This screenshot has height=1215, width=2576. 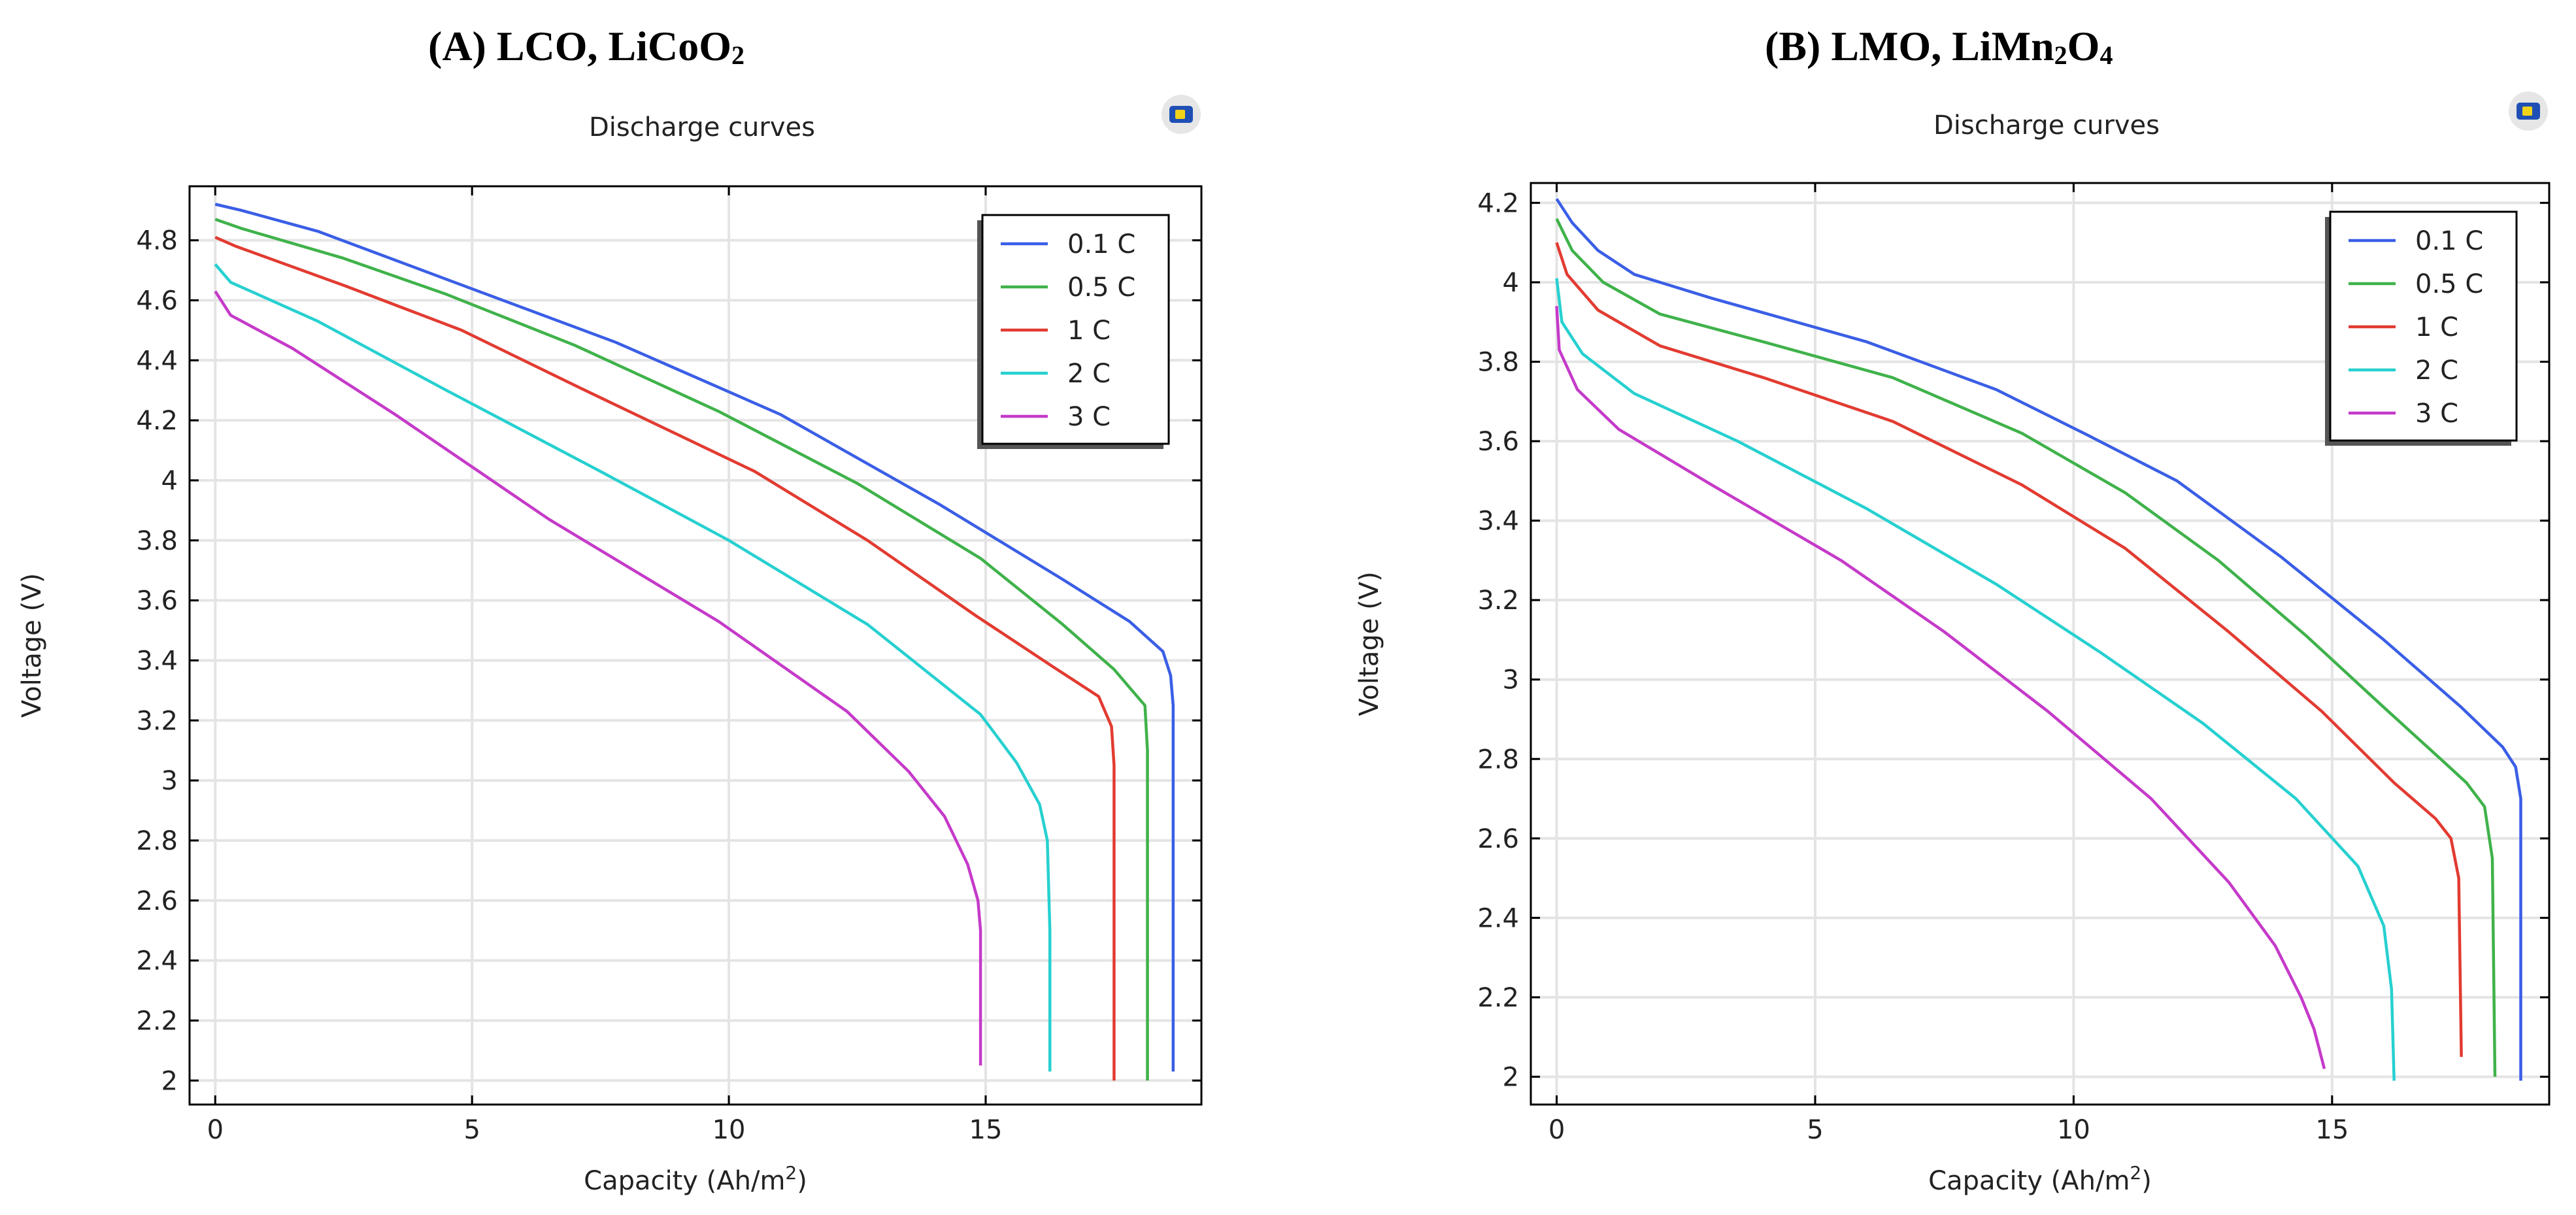 I want to click on panel-title-b-sub: 2, so click(x=2061, y=56).